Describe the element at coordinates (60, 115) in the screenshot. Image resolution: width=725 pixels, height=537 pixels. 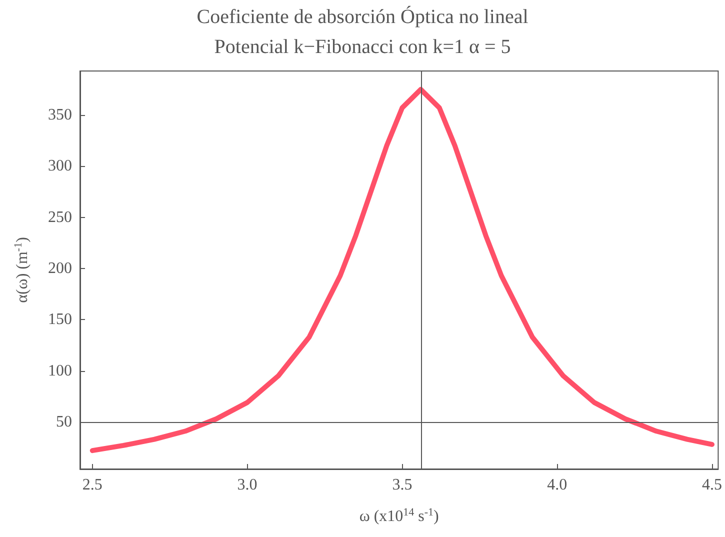
I see `y-tick-label: 350` at that location.